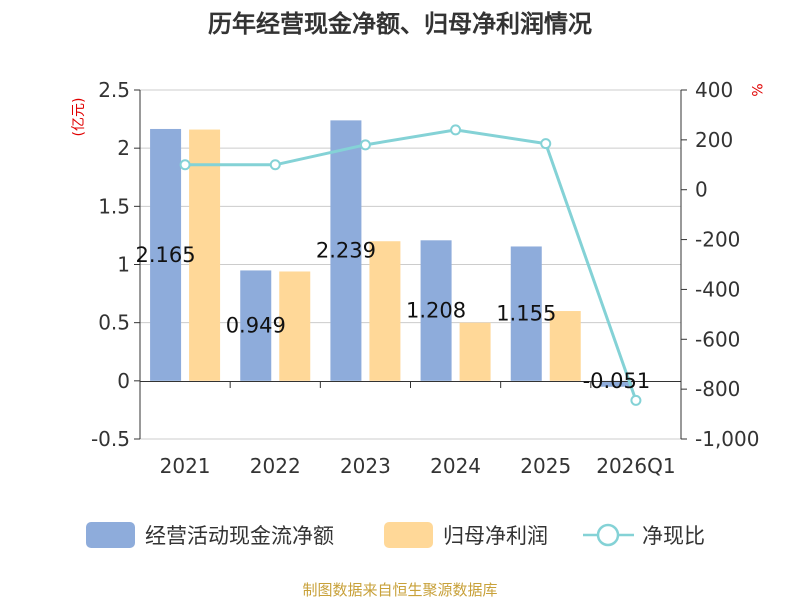  I want to click on data-label-cashflow: 1.155, so click(526, 314).